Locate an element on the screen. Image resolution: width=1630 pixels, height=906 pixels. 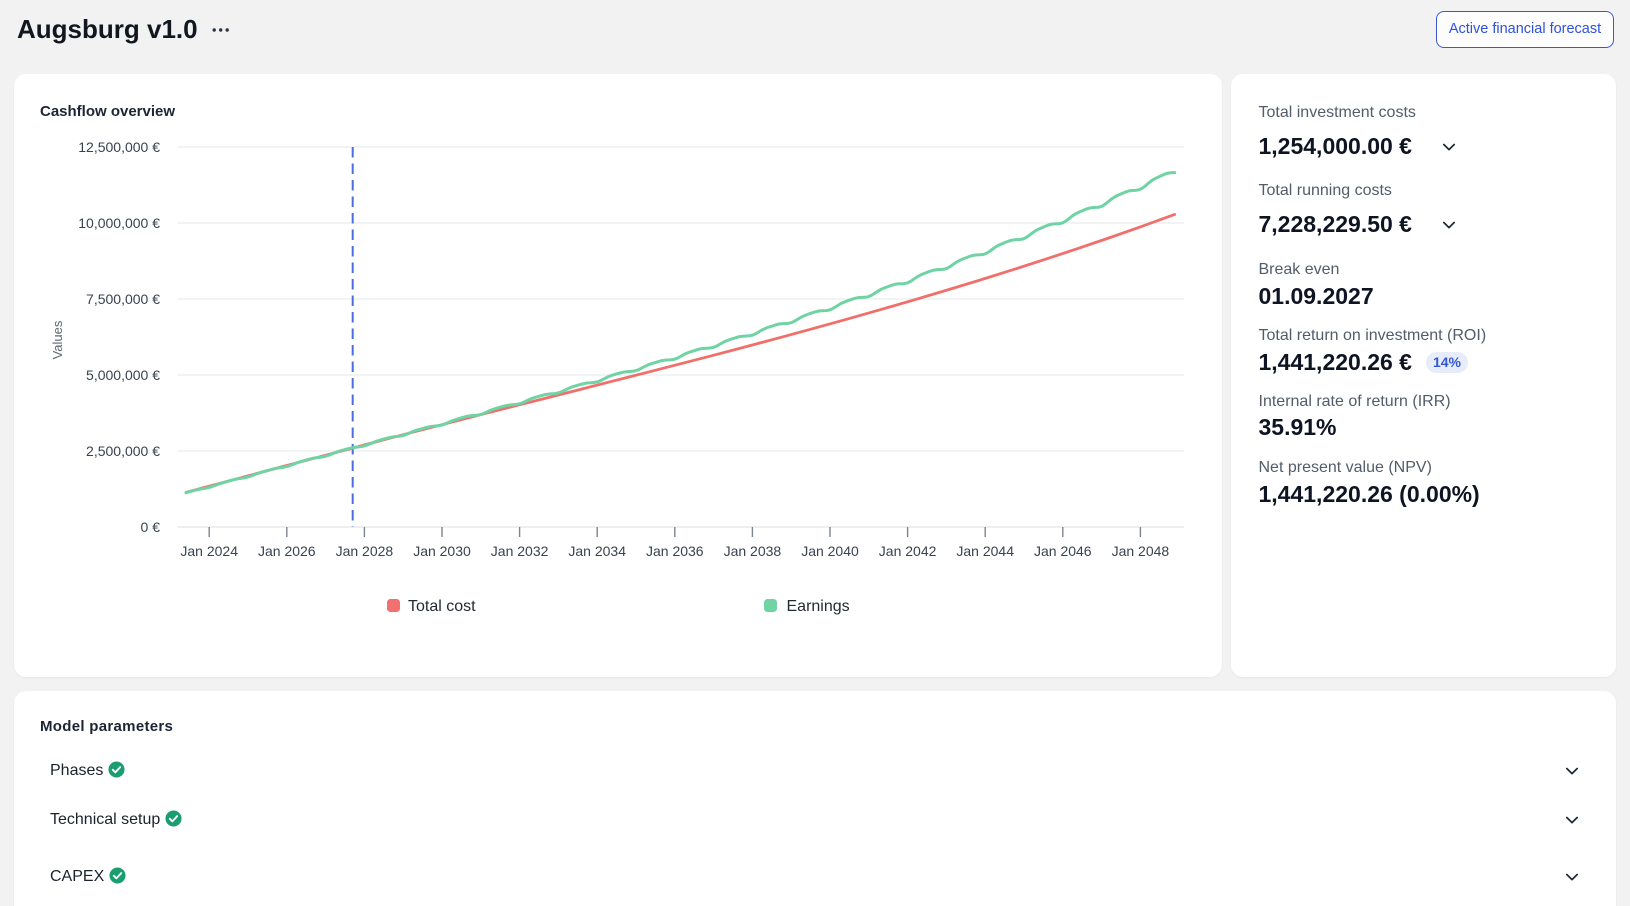
svg-text: Jan 2044 is located at coordinates (985, 551).